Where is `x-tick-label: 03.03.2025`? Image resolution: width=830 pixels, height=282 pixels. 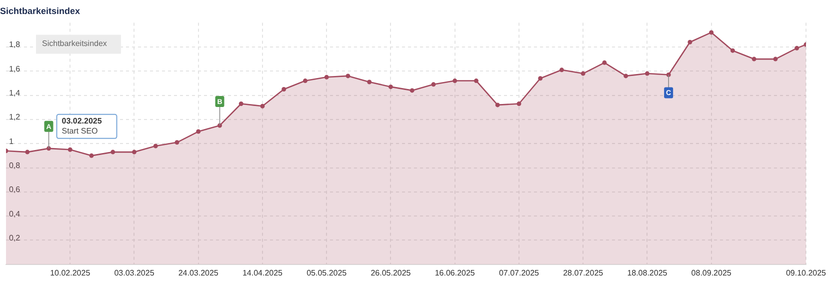
x-tick-label: 03.03.2025 is located at coordinates (134, 273).